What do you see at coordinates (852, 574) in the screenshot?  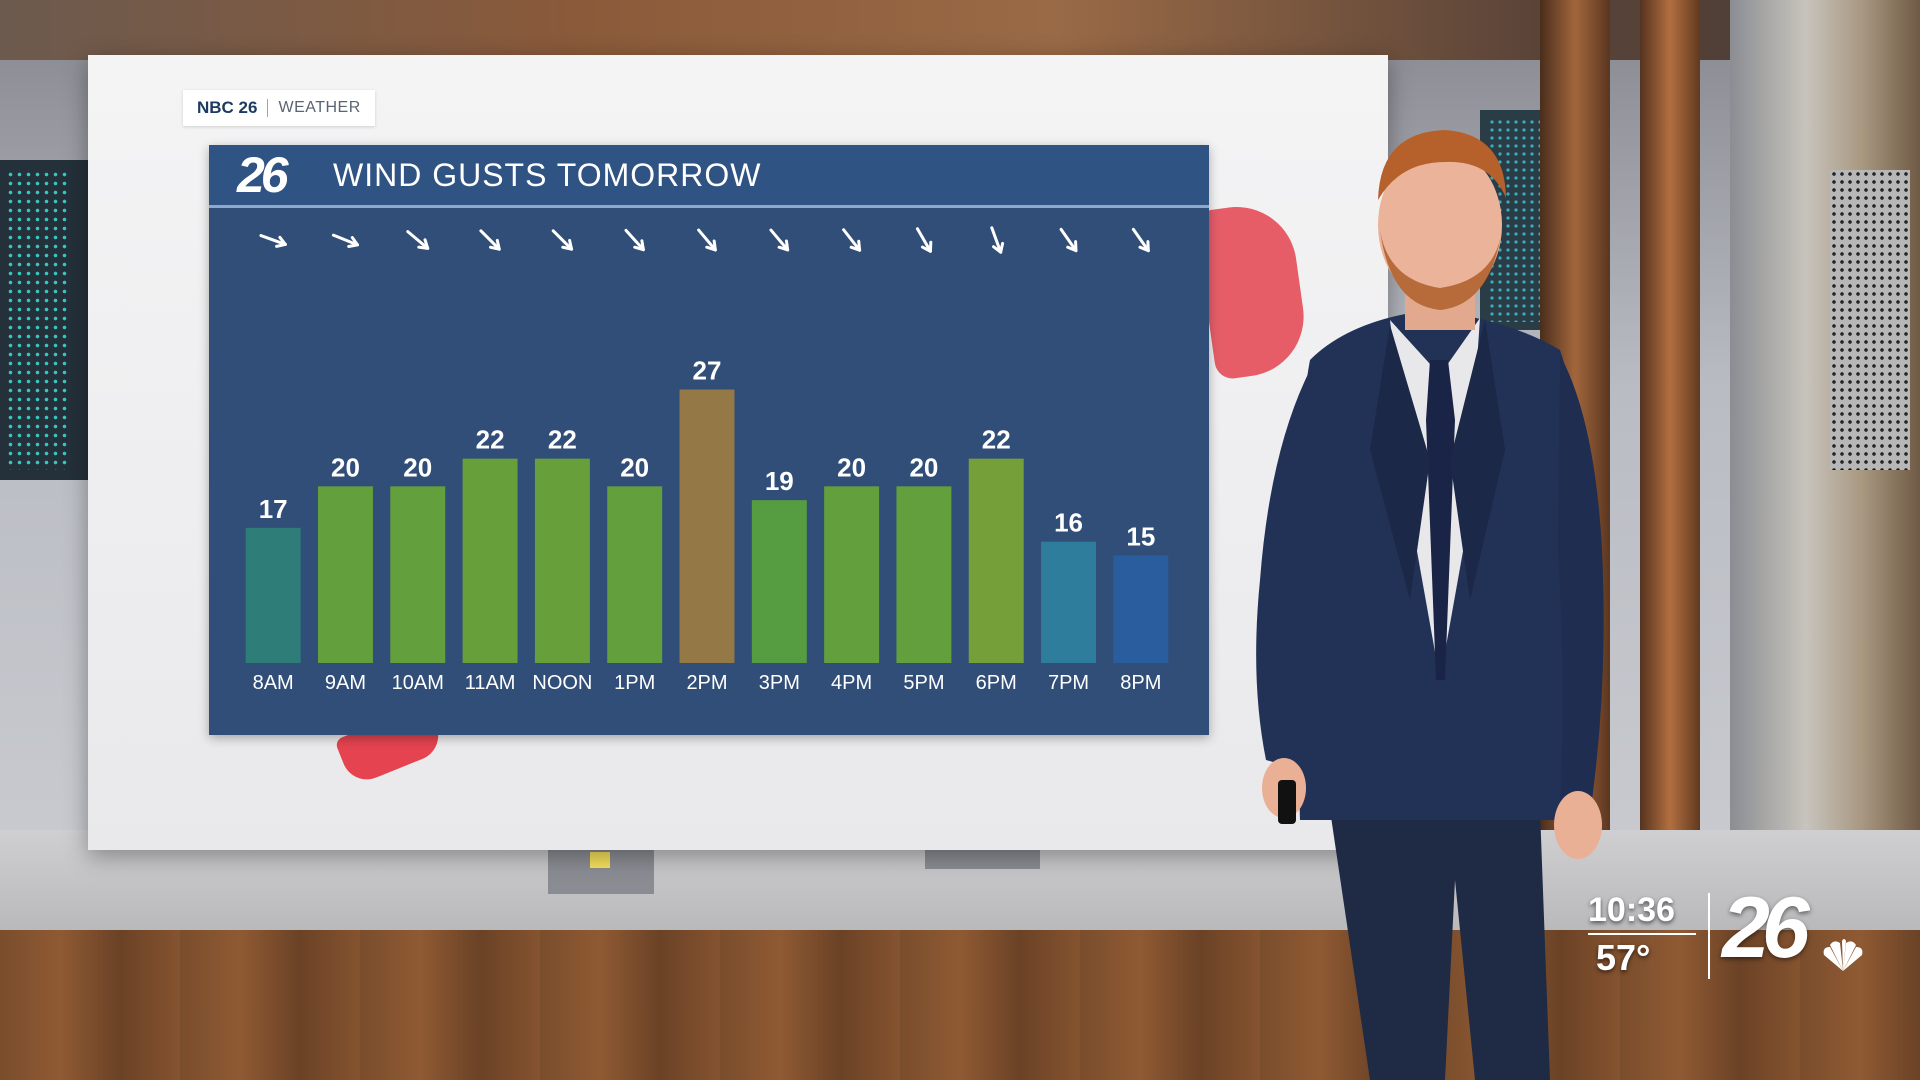 I see `bar-4pm` at bounding box center [852, 574].